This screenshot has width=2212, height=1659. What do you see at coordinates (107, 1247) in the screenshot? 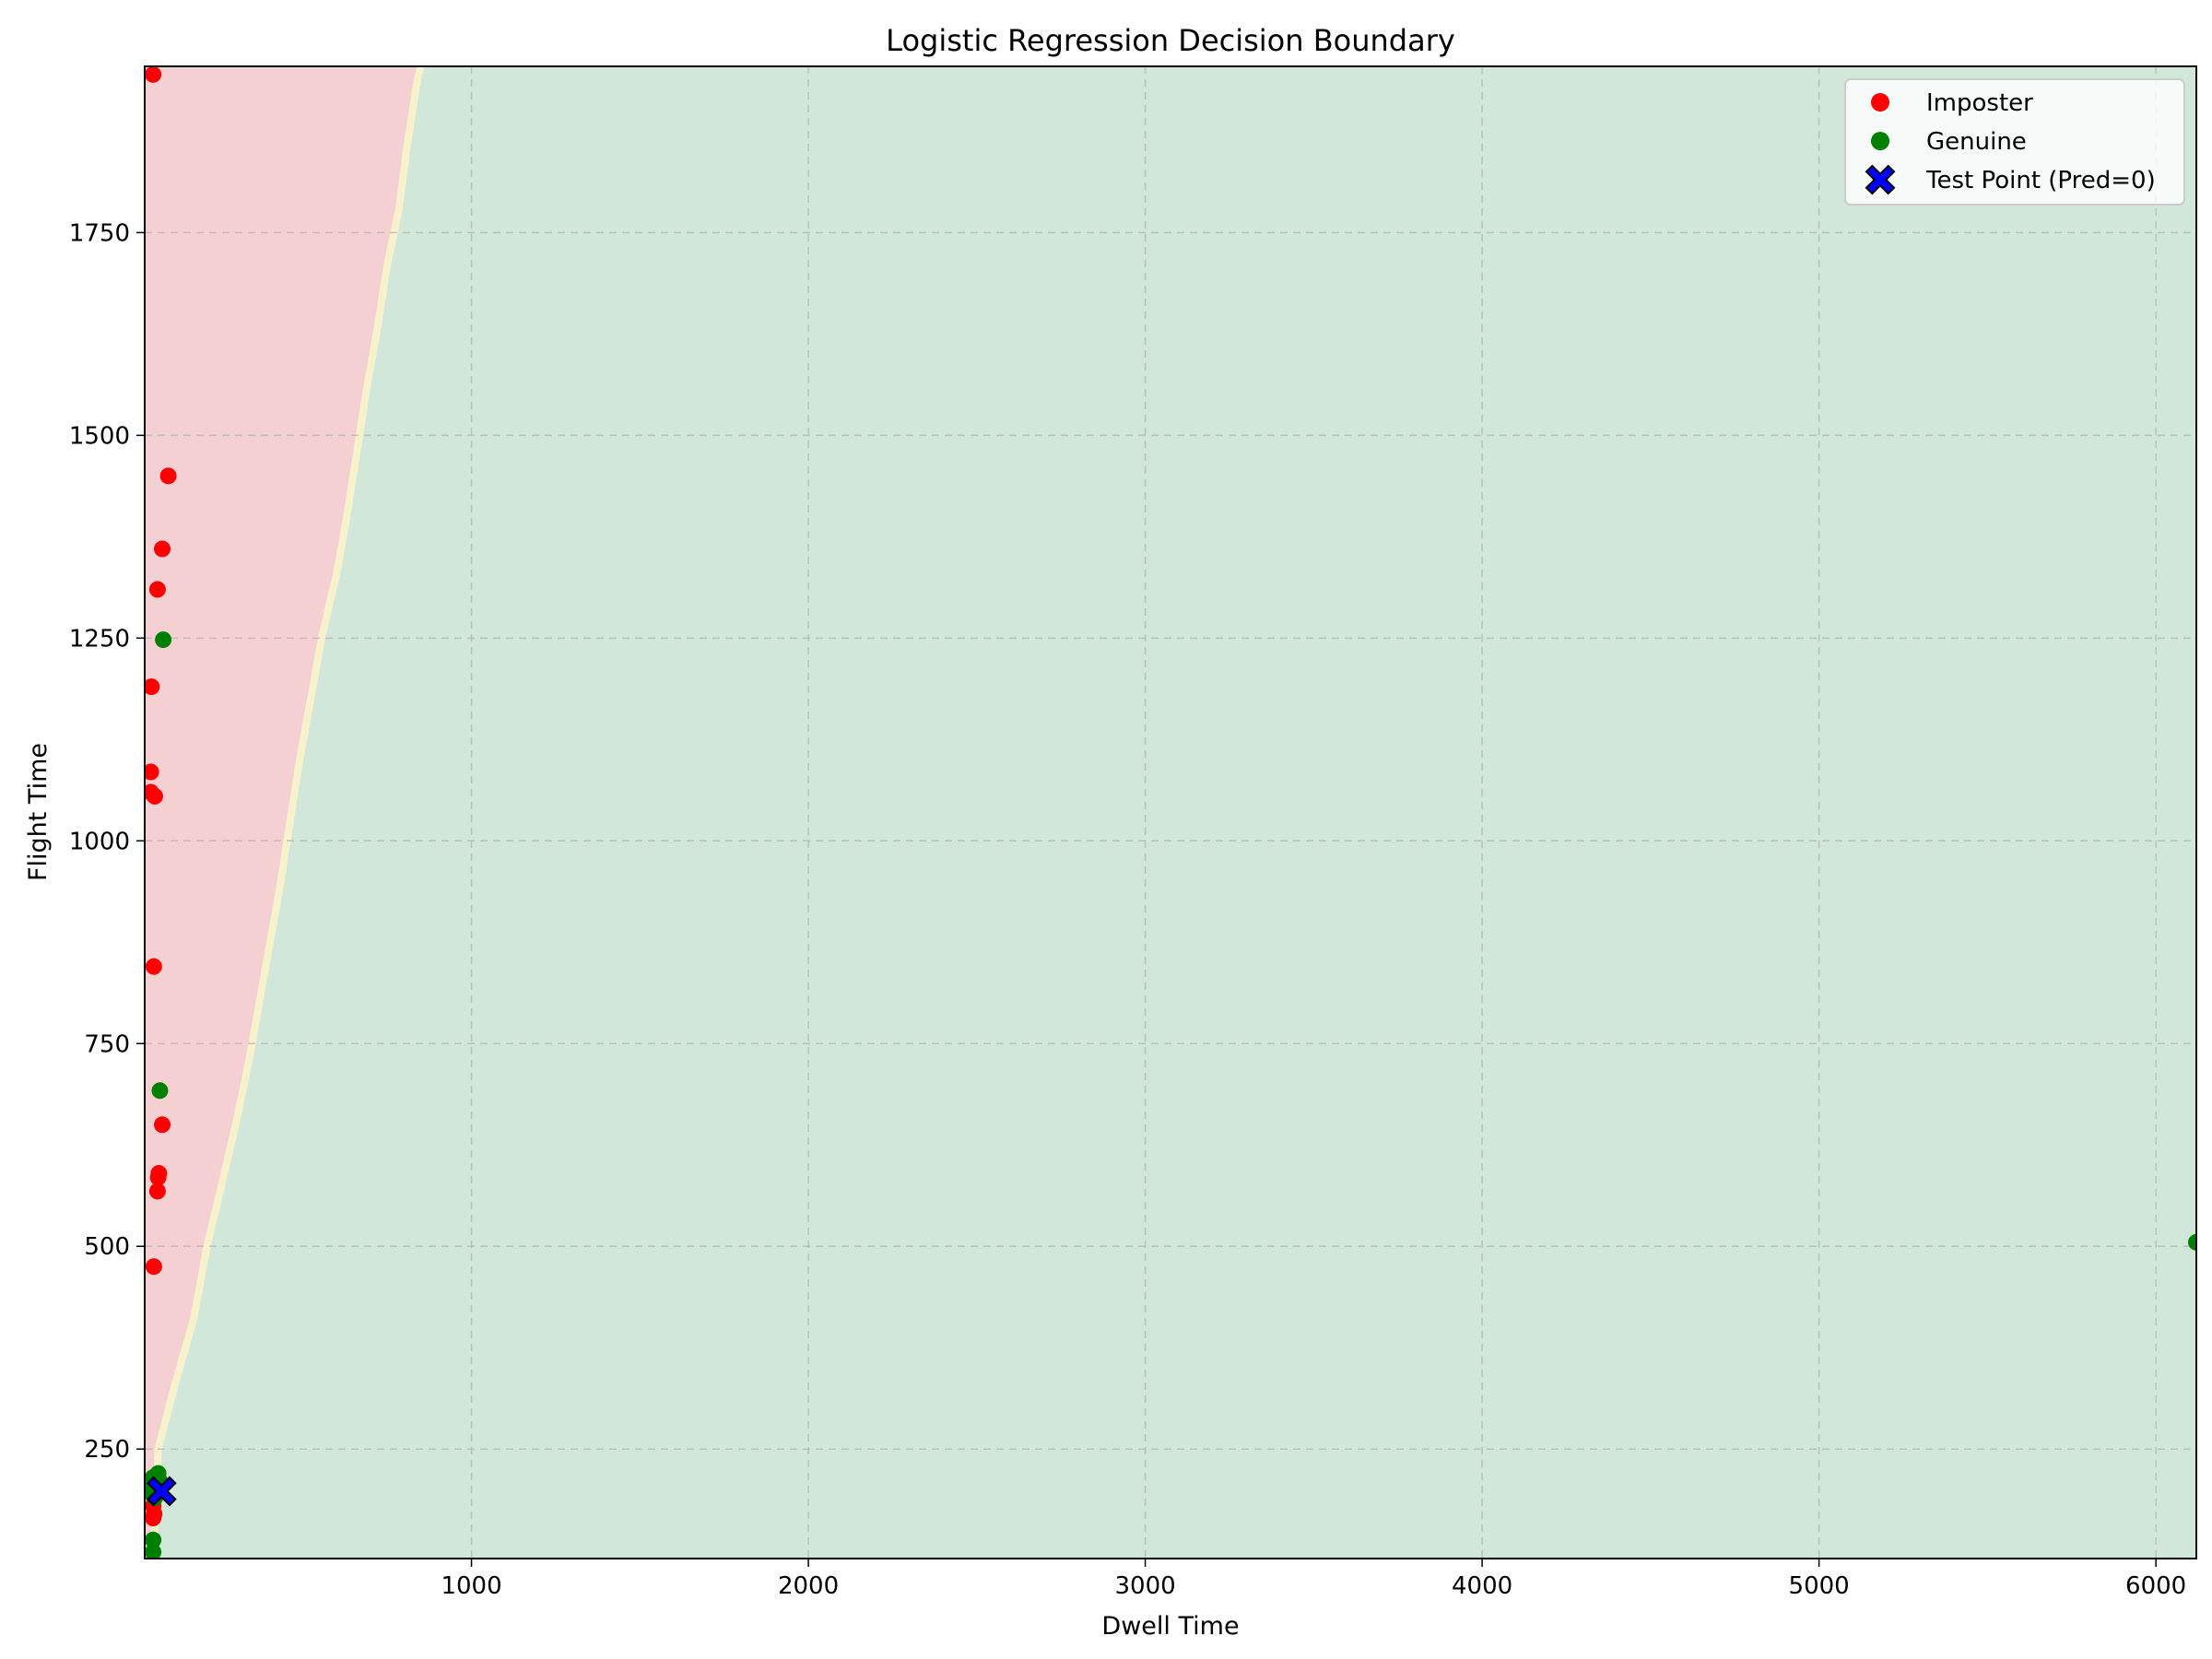
I see `y-tick-label: 500` at bounding box center [107, 1247].